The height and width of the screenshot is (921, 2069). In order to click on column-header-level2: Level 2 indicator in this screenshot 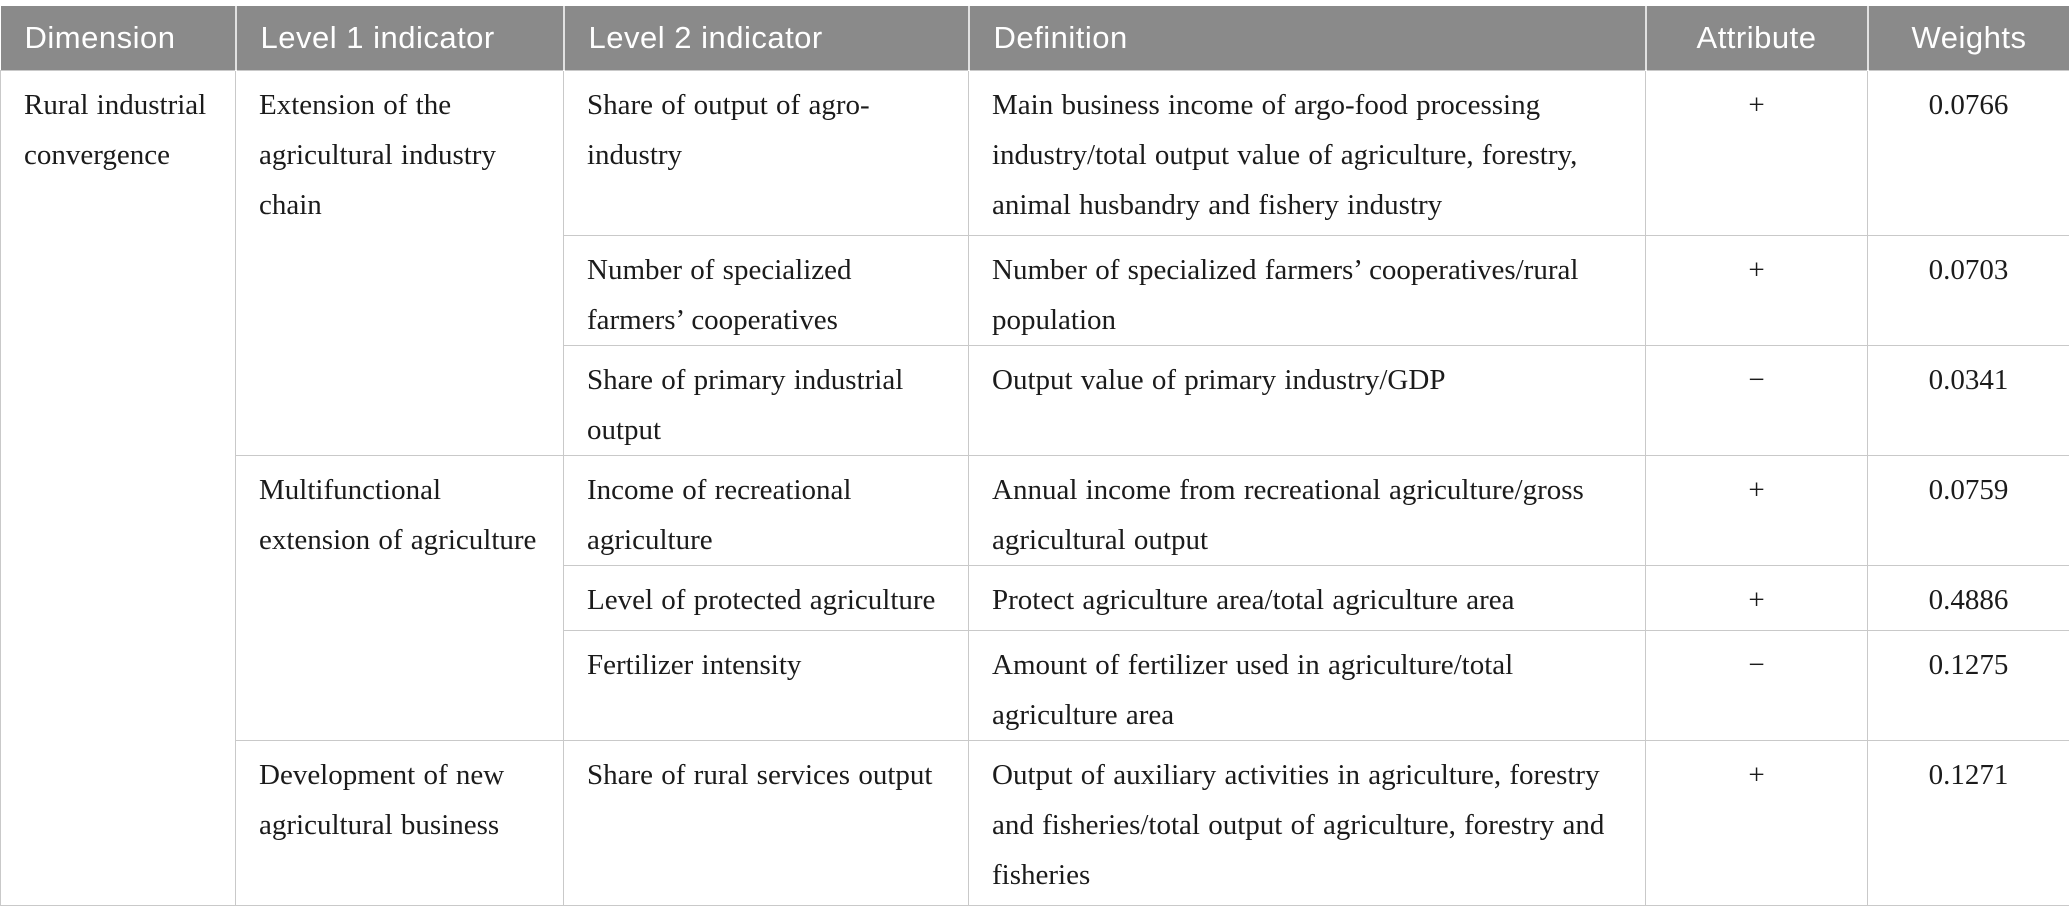, I will do `click(765, 38)`.